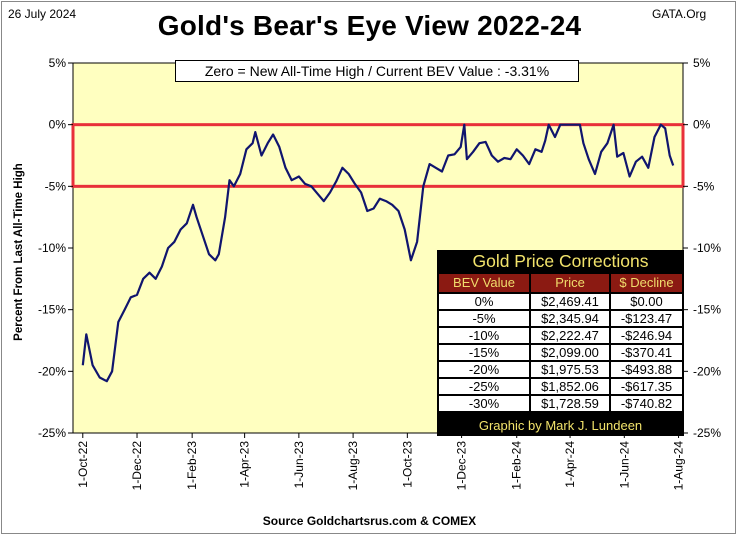  What do you see at coordinates (192, 465) in the screenshot?
I see `x-tick-label: 1-Feb-23` at bounding box center [192, 465].